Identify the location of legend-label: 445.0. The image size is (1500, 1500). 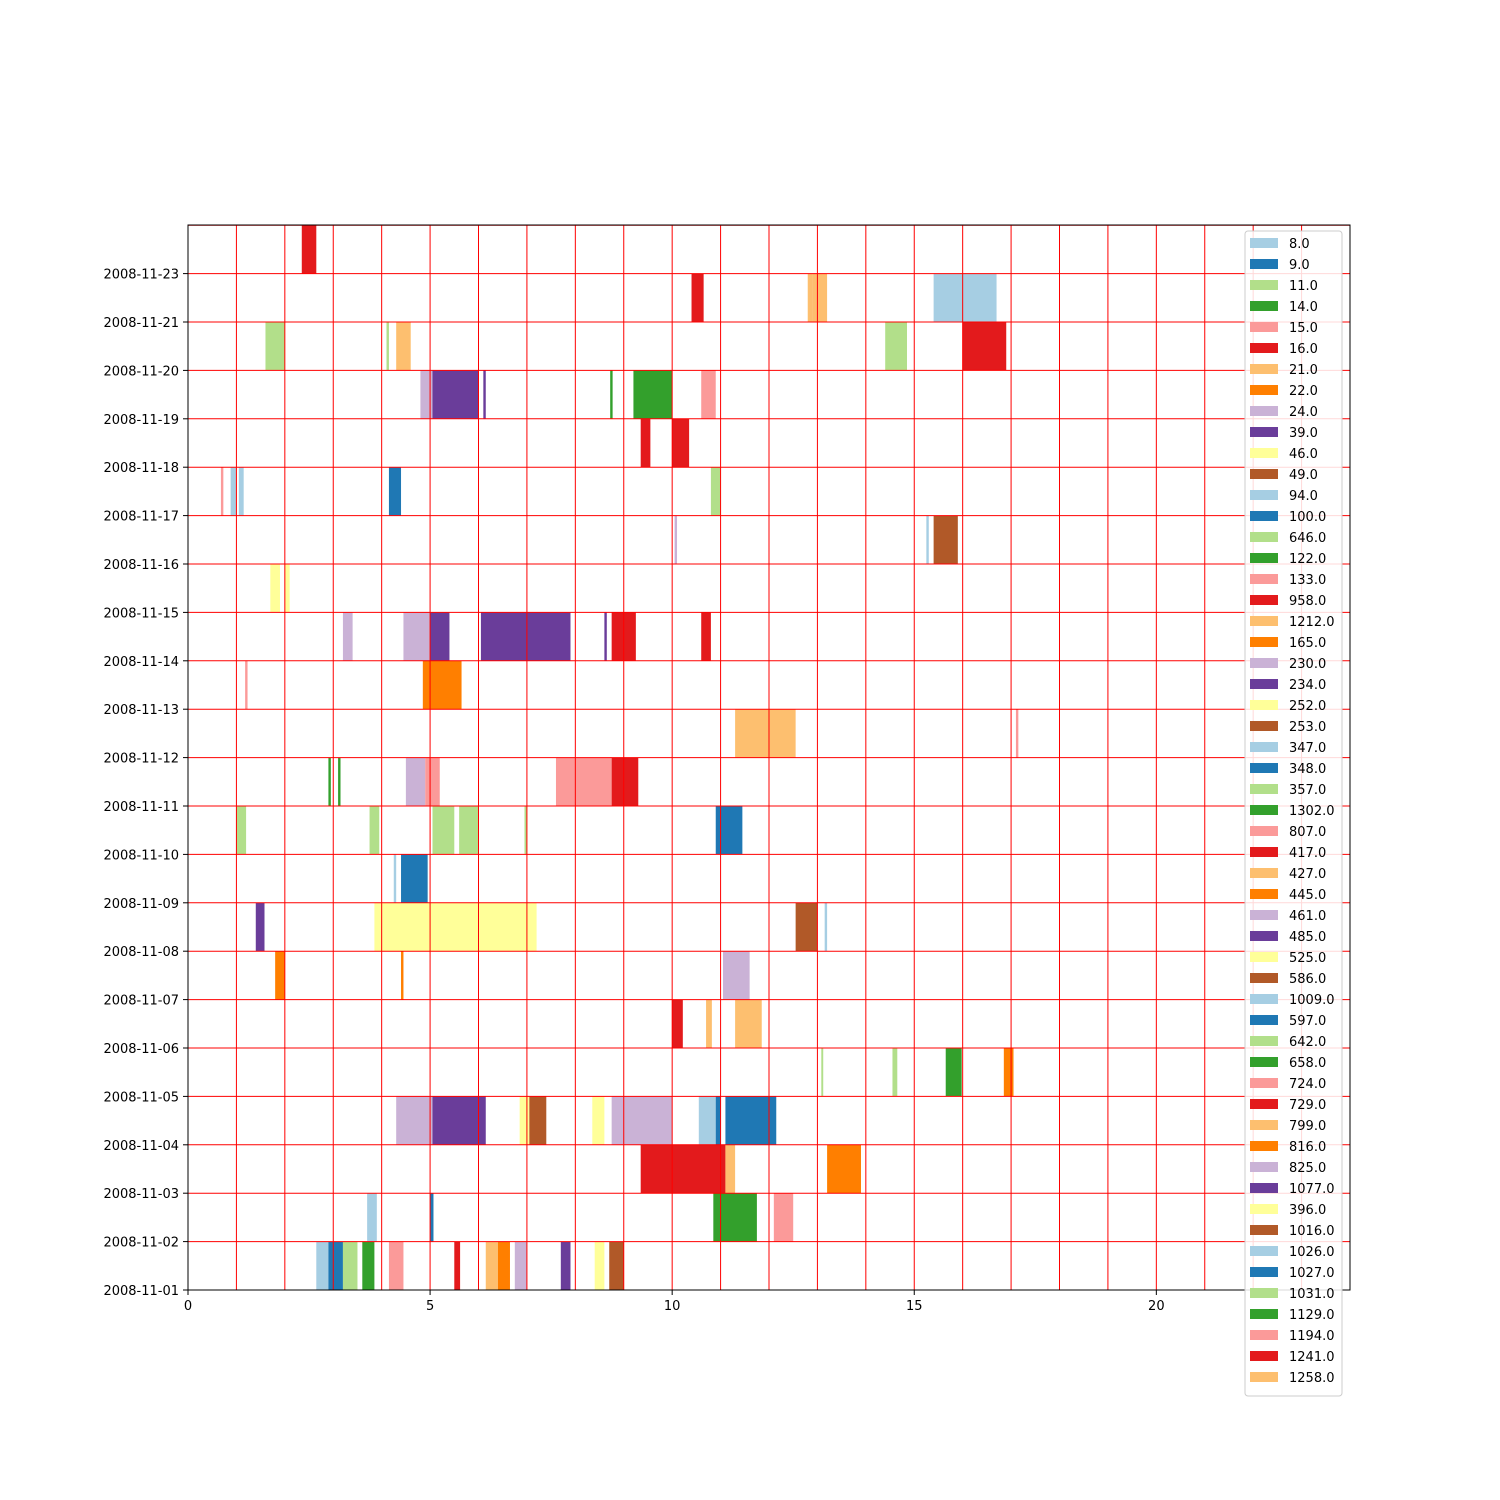
(1307, 895).